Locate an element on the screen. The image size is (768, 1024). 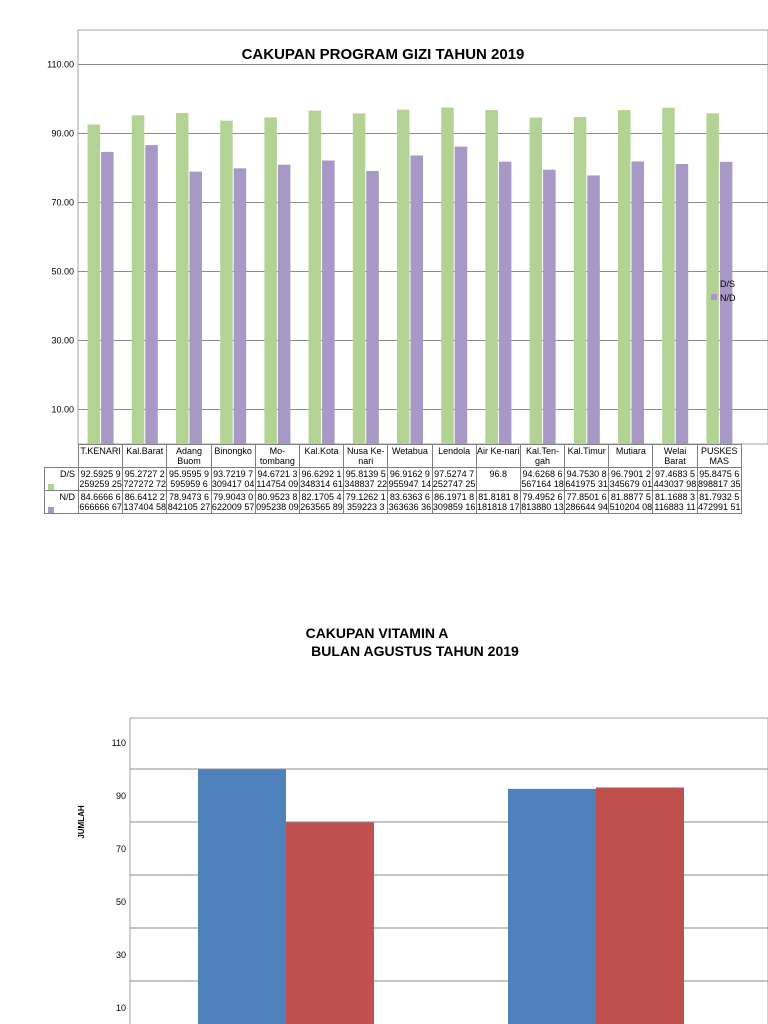
y-tick-label: 90.00 is located at coordinates (62, 134).